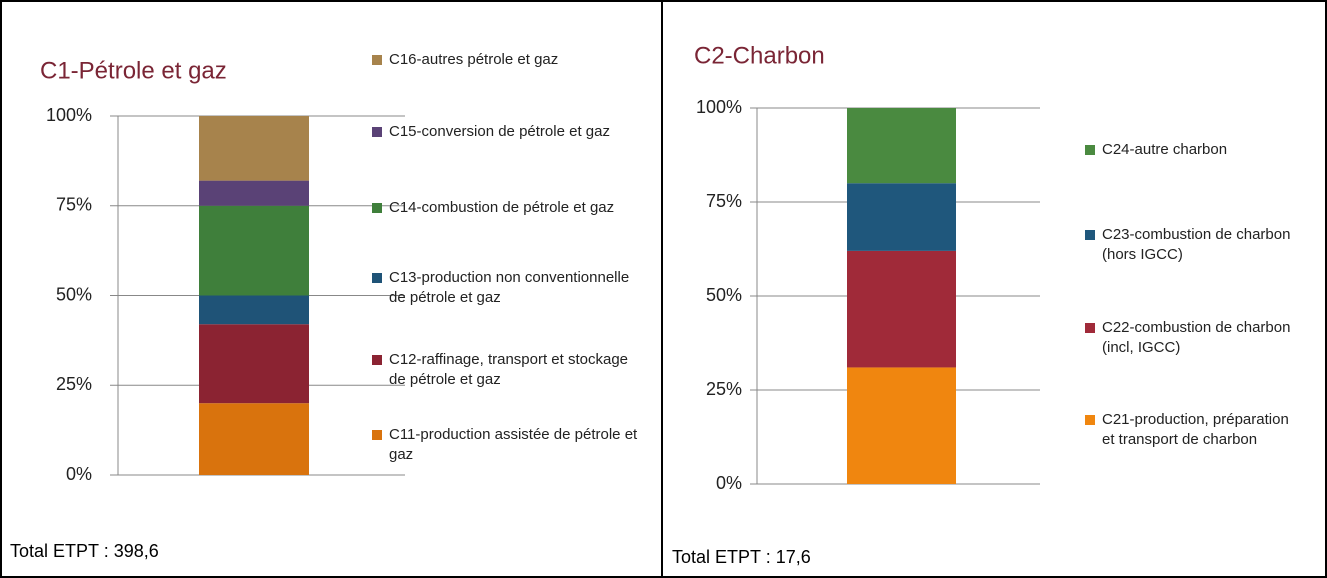 This screenshot has width=1327, height=578. Describe the element at coordinates (84, 551) in the screenshot. I see `note: Total ETPT : 398,6` at that location.